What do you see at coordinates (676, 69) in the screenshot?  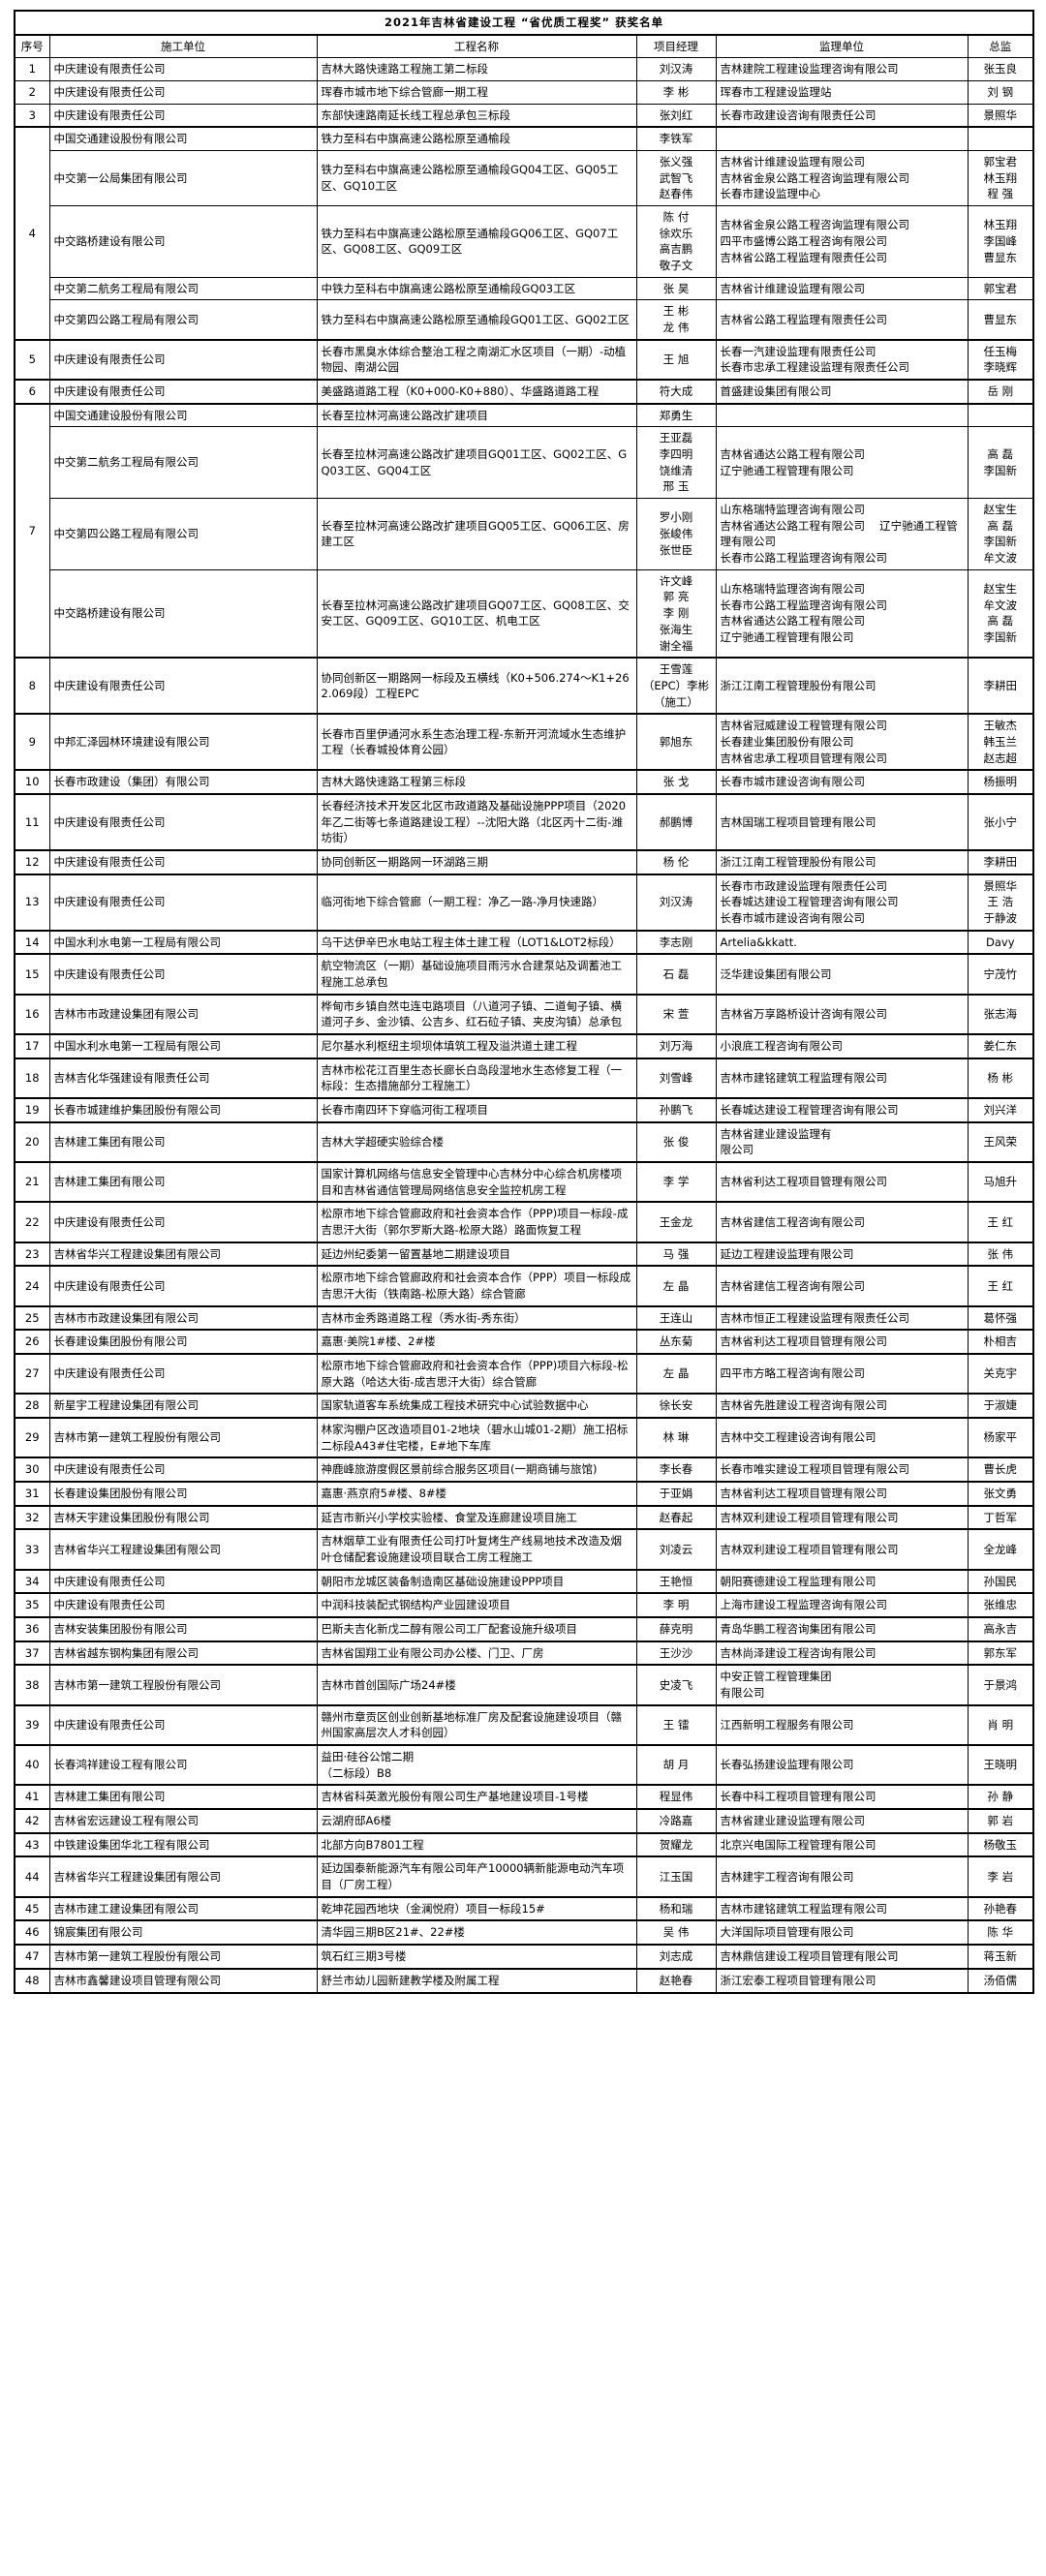 I see `project-manager: 刘汉涛` at bounding box center [676, 69].